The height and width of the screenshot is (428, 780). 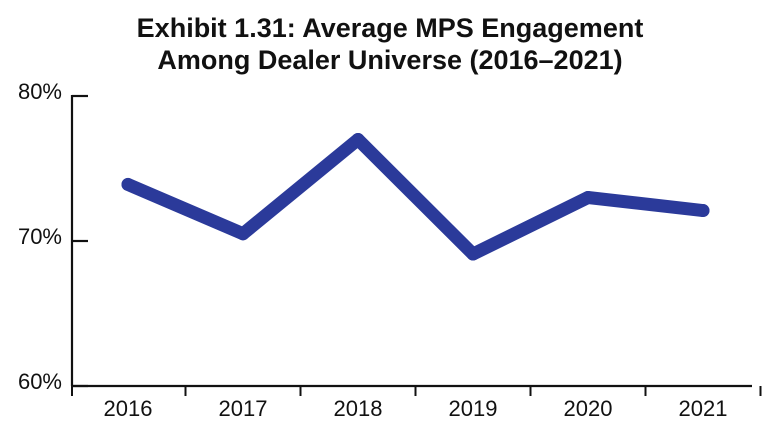 What do you see at coordinates (390, 28) in the screenshot?
I see `chart-title-line-1: Exhibit 1.31: Average MPS Engagement` at bounding box center [390, 28].